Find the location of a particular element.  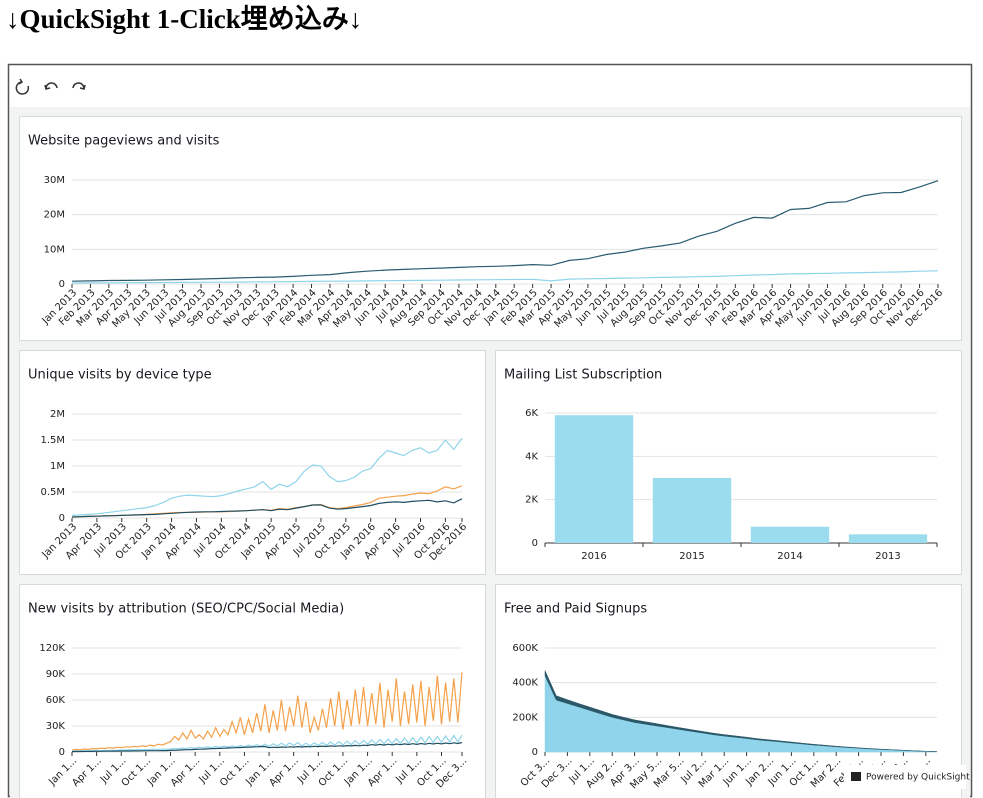

x-tick-label: 2013 is located at coordinates (887, 556).